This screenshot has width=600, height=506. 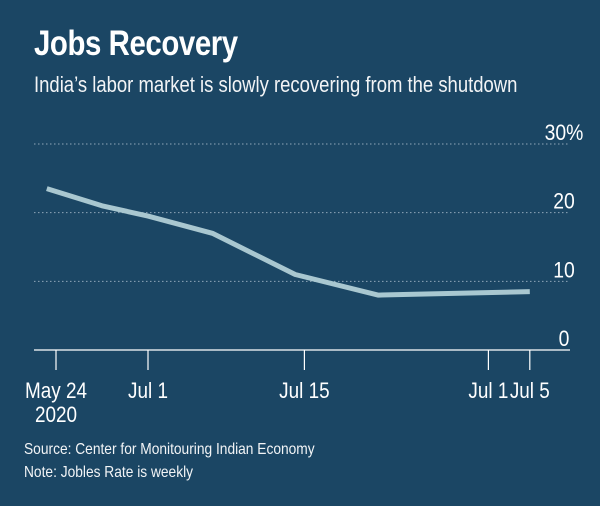 I want to click on x-tick-label: Jul 5, so click(x=530, y=391).